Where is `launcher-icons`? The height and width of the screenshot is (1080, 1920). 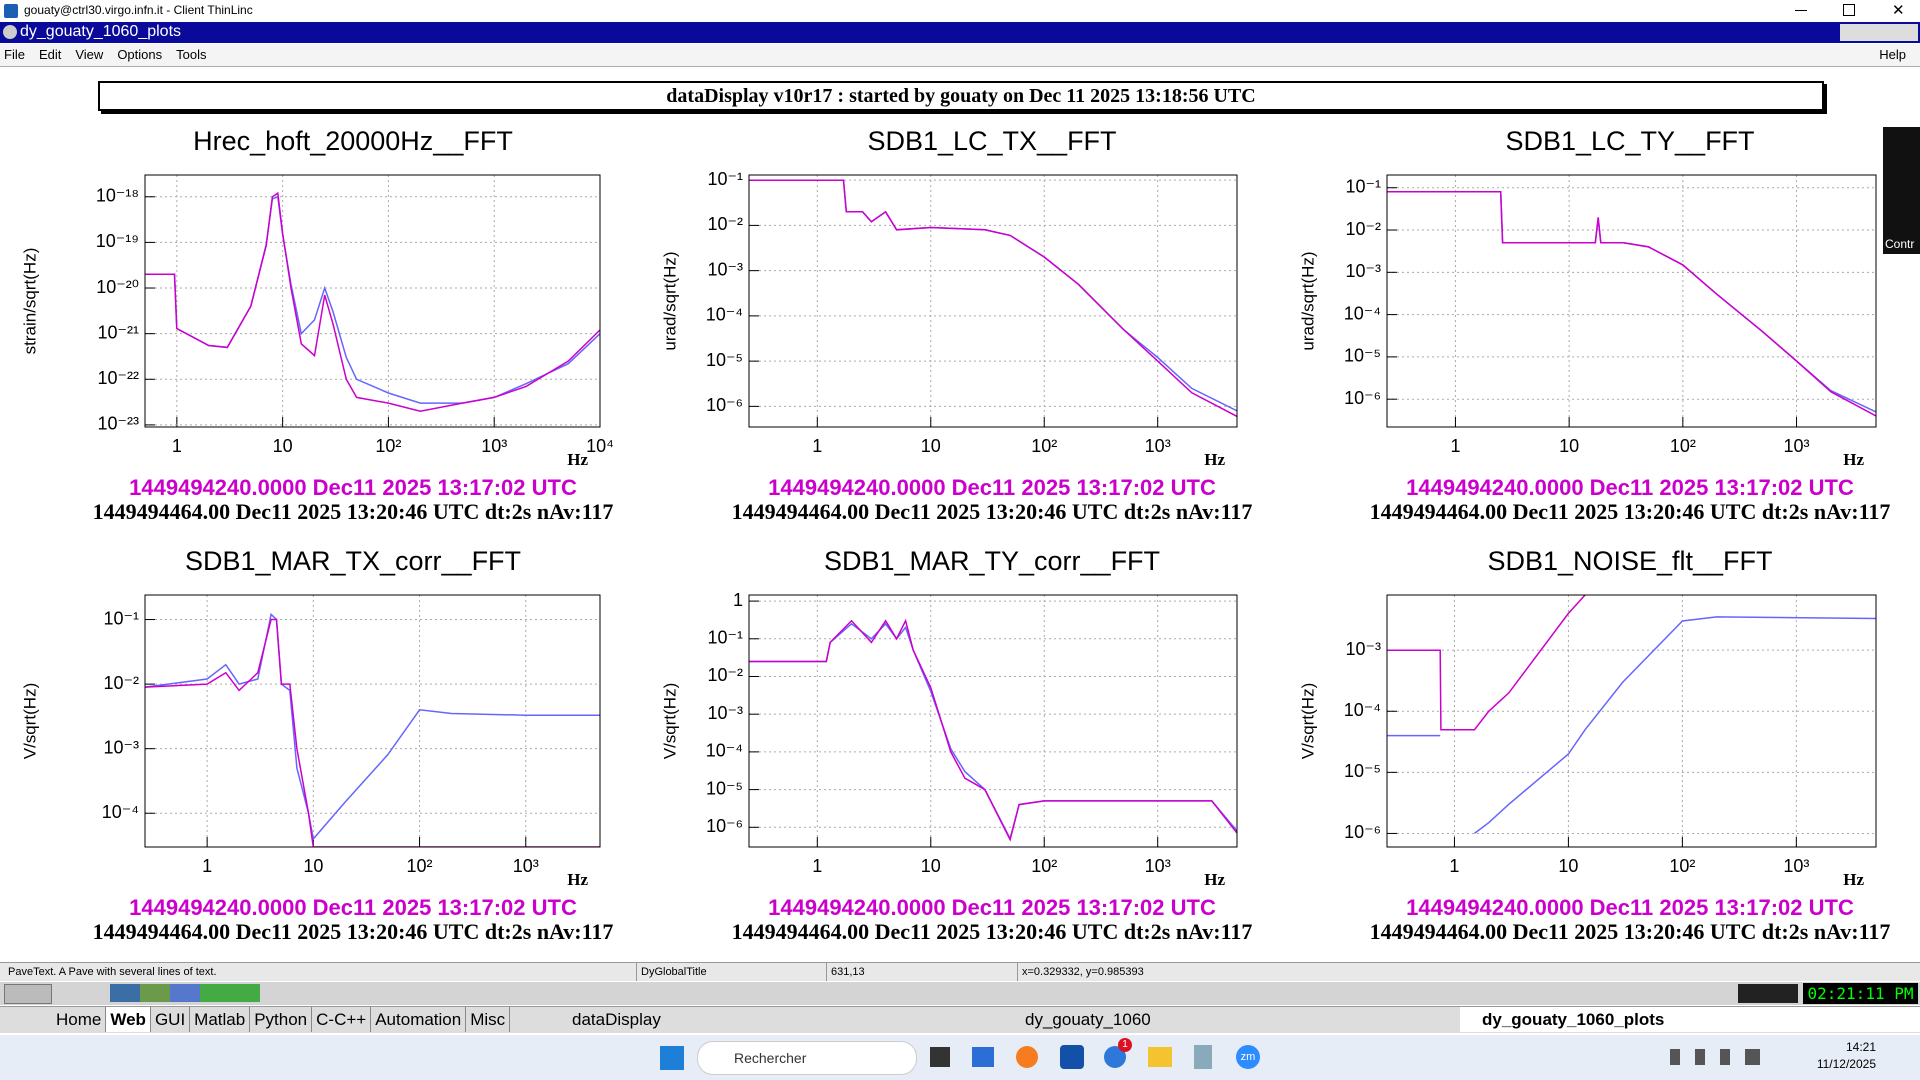 launcher-icons is located at coordinates (185, 993).